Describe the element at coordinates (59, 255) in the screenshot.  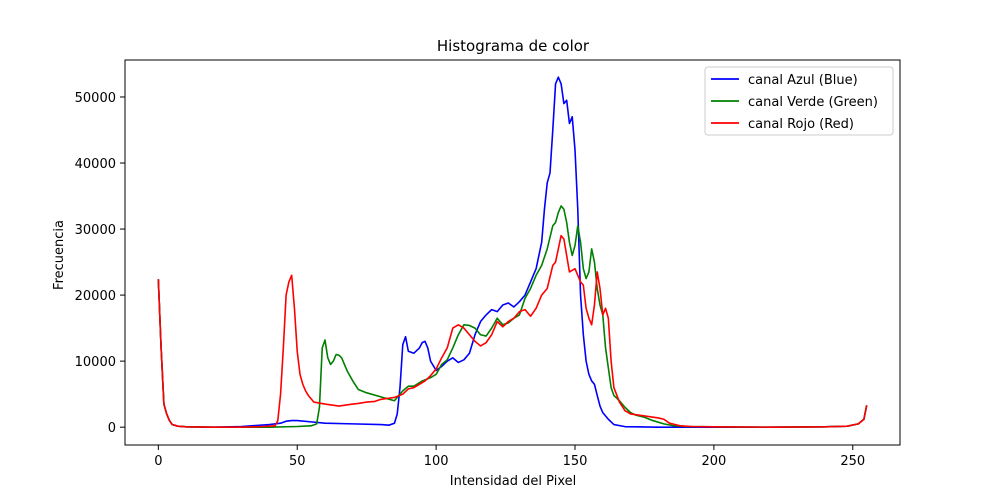
I see `y-axis-label: Frecuencia` at that location.